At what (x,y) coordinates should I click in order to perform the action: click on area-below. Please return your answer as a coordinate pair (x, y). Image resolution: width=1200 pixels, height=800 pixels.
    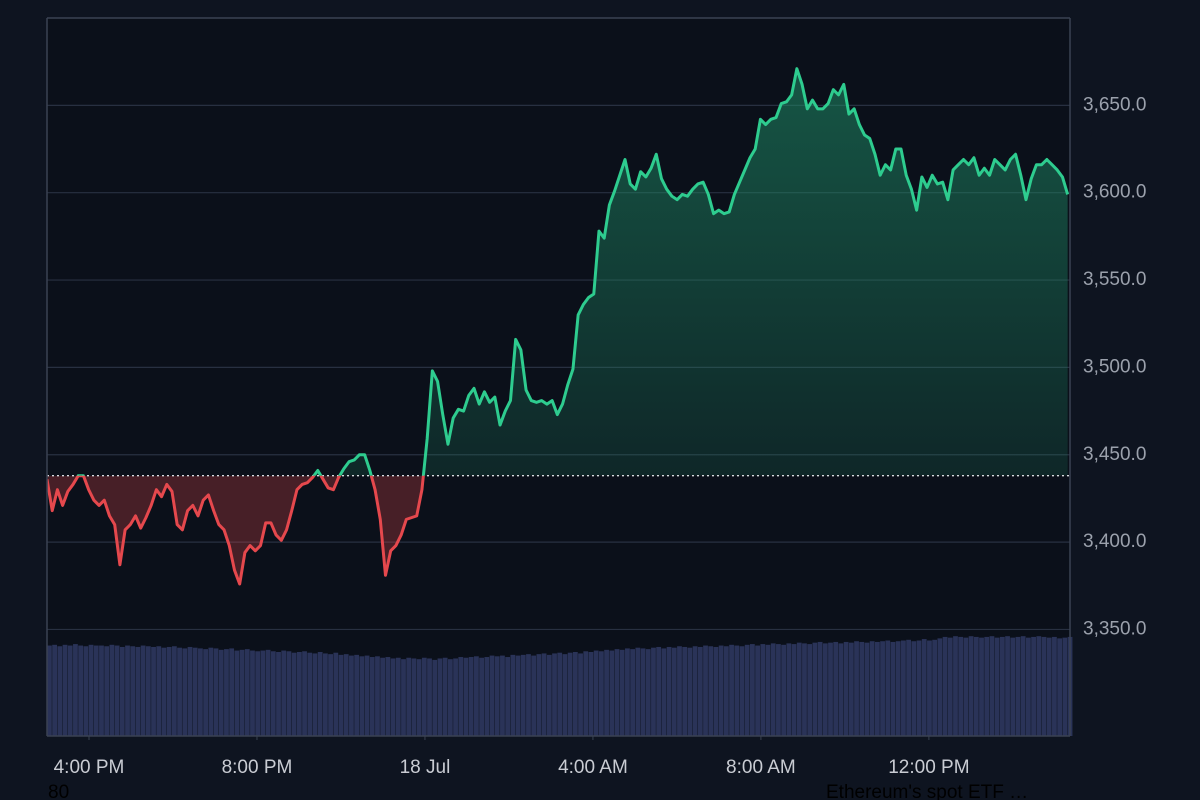
    Looking at the image, I should click on (235, 530).